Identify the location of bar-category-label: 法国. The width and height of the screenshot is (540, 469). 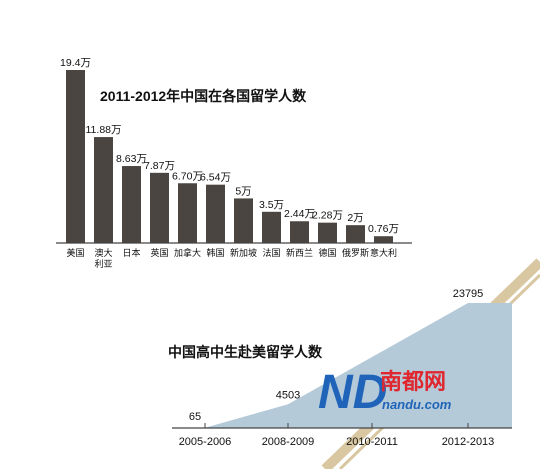
(271, 252).